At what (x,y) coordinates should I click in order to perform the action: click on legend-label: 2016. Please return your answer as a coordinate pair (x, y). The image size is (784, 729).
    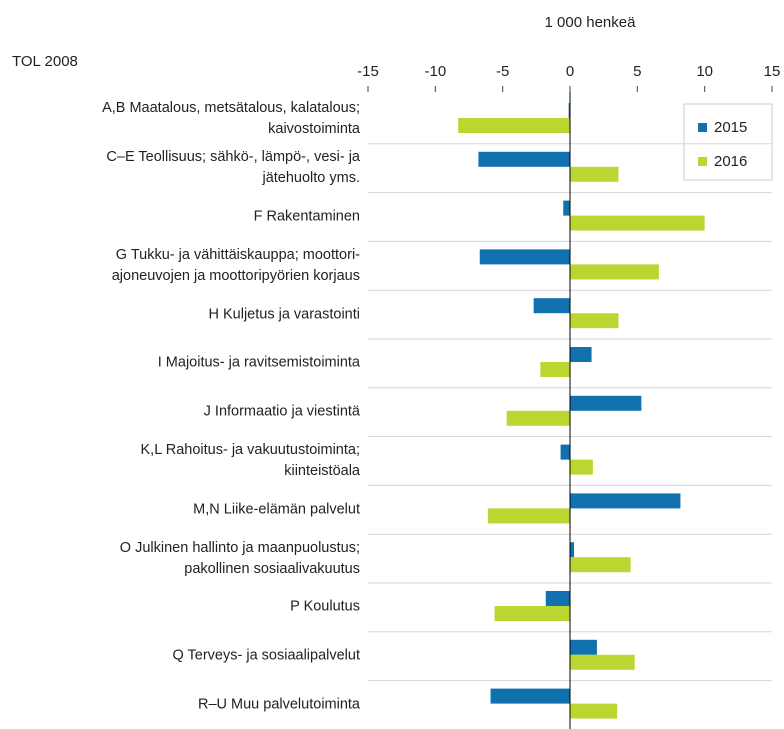
    Looking at the image, I should click on (730, 161).